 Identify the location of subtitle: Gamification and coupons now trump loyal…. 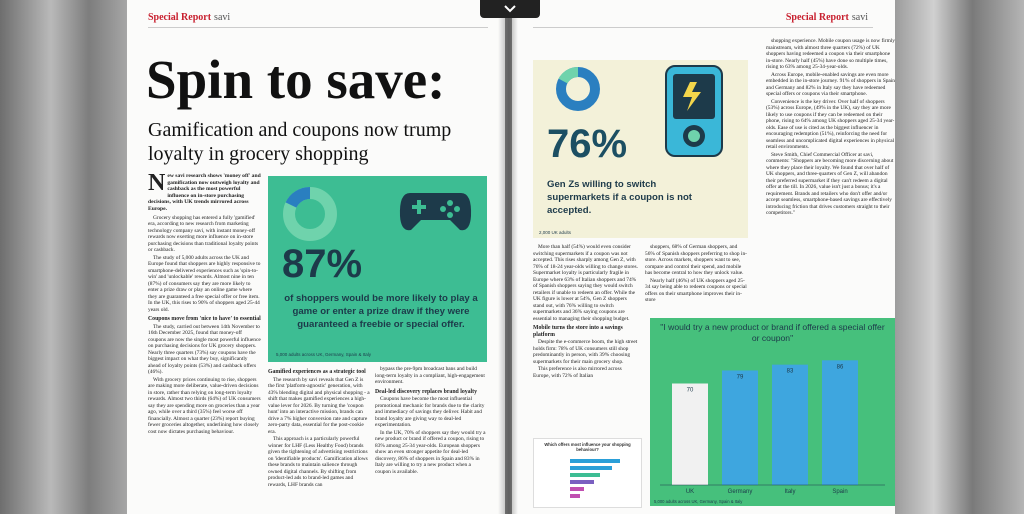
(300, 142).